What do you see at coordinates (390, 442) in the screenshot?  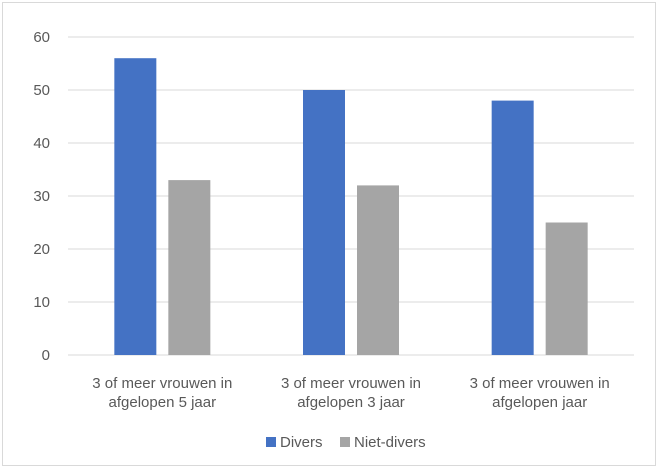 I see `legend-label-niet-divers: Niet-divers` at bounding box center [390, 442].